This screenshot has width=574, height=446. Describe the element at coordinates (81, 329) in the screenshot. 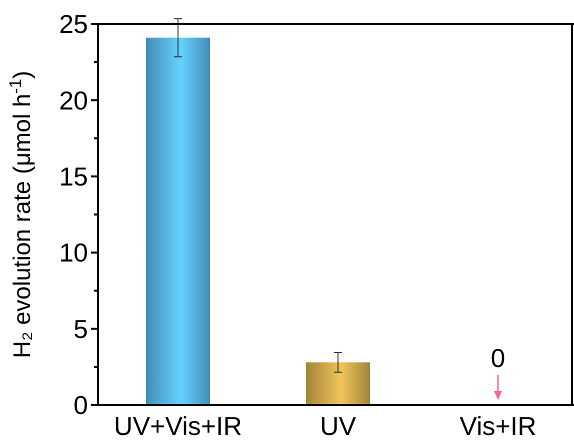

I see `y-tick-label: 5` at that location.